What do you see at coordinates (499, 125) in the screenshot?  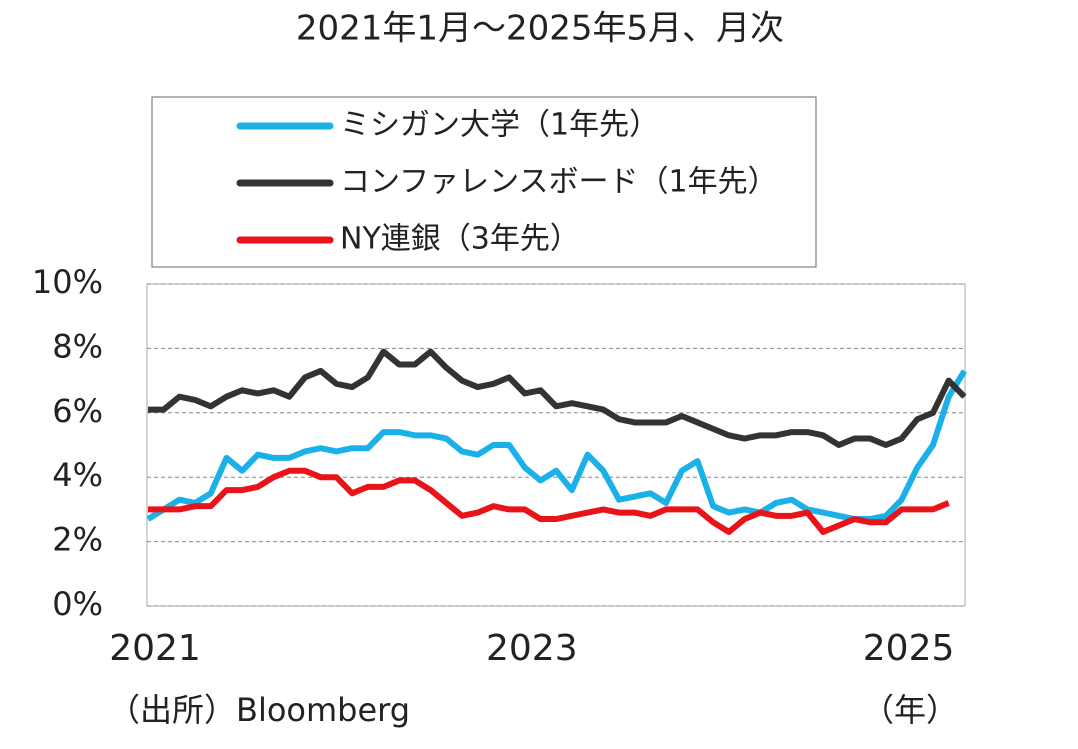 I see `legend-label: ミシガン大学（1年先）` at bounding box center [499, 125].